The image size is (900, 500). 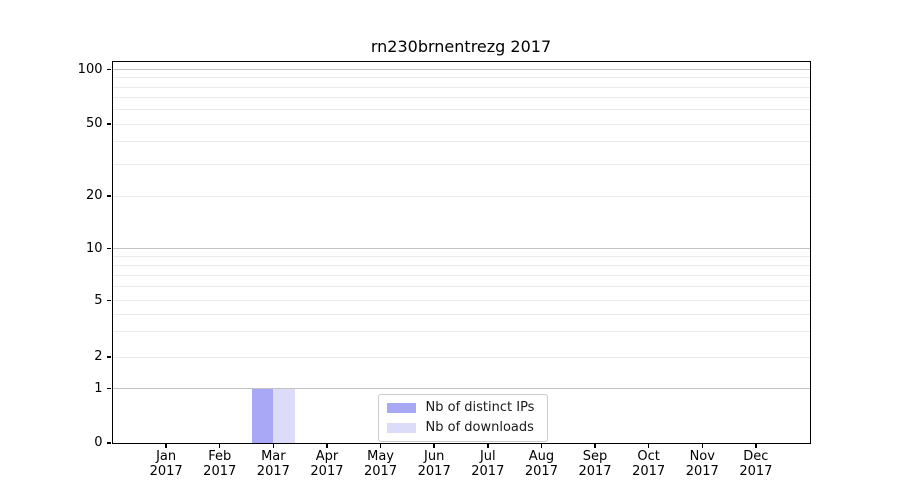 I want to click on x-tick-label: Nov 2017, so click(x=702, y=464).